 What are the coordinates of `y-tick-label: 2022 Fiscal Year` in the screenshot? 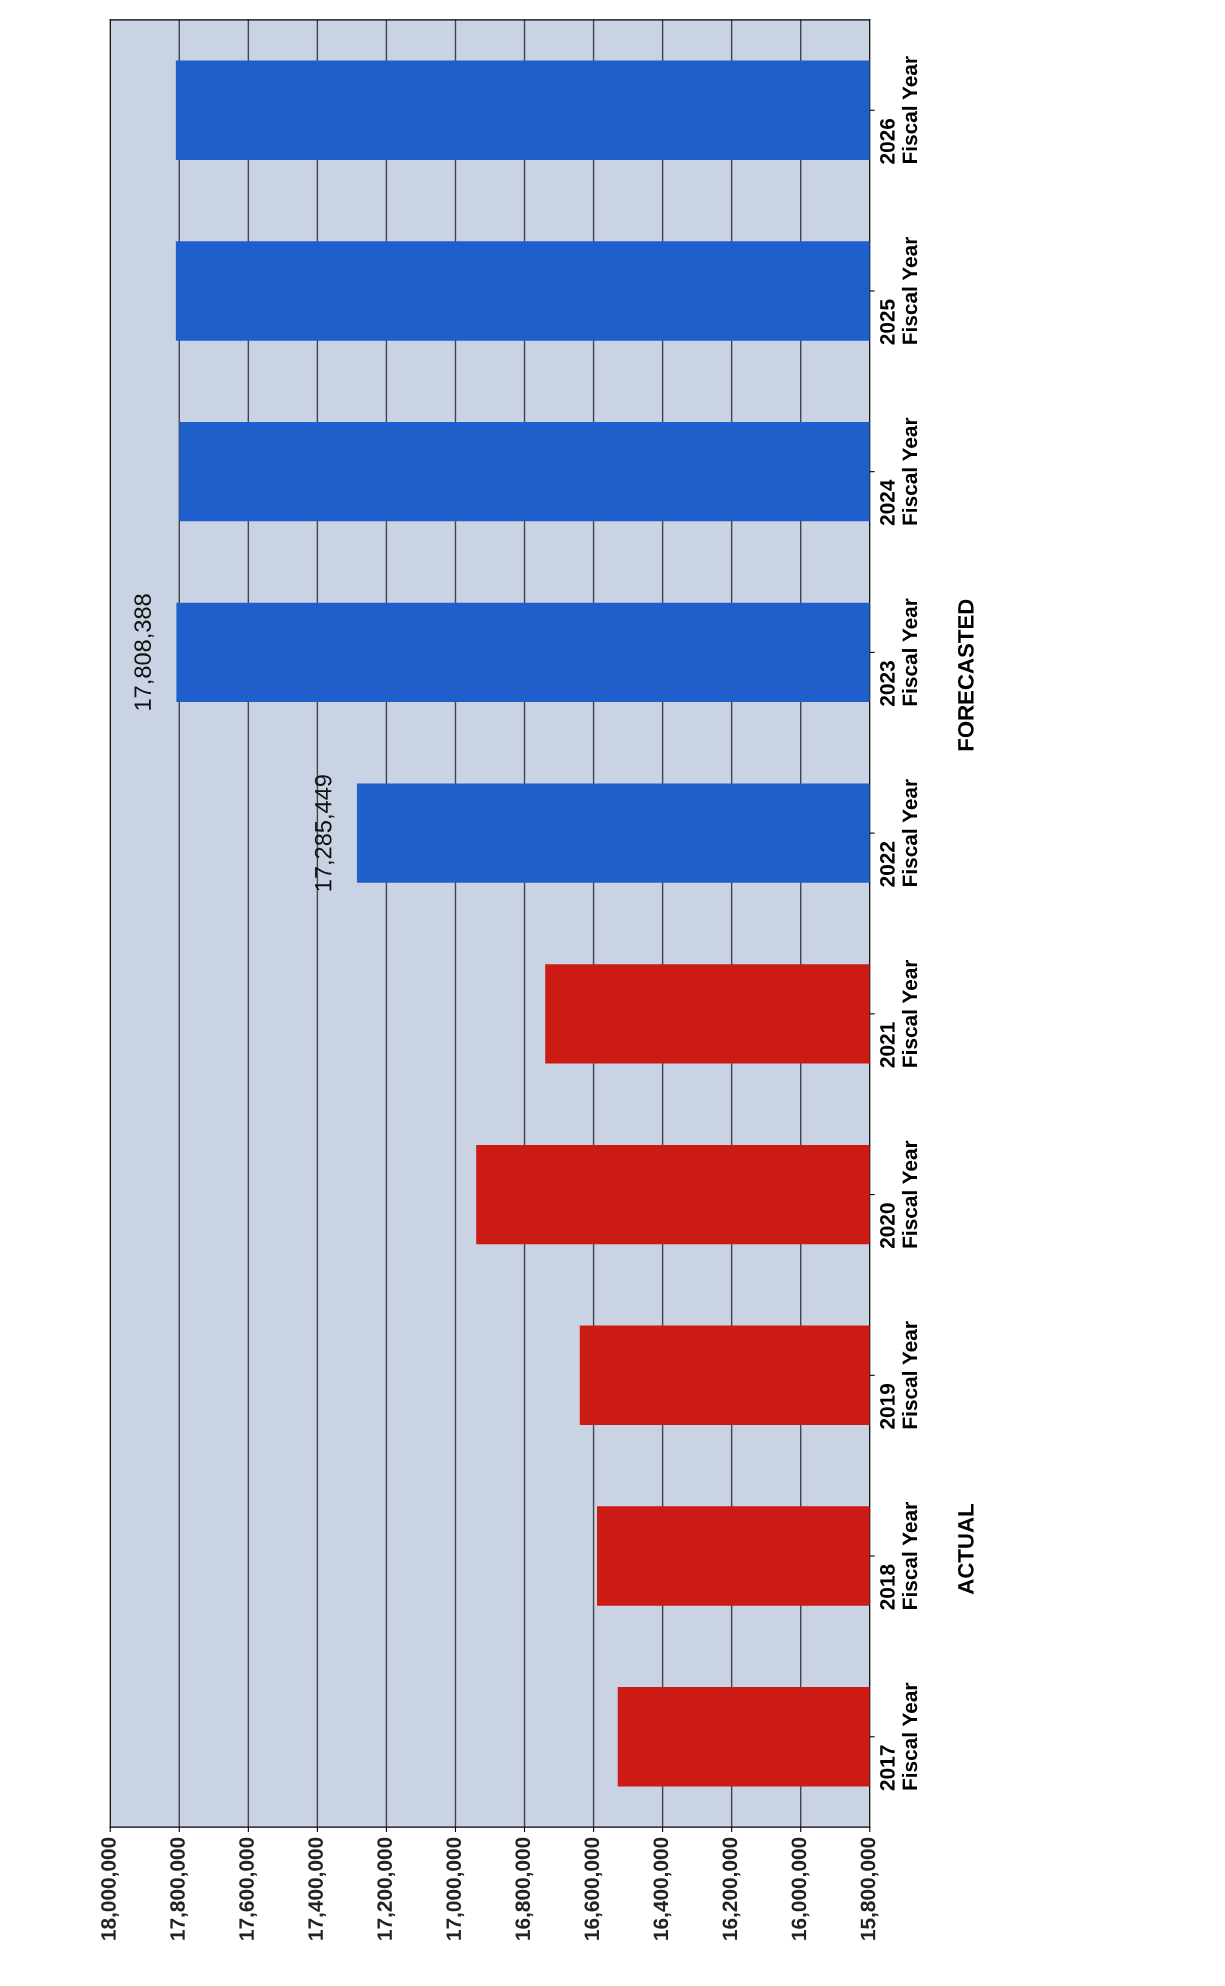 It's located at (899, 833).